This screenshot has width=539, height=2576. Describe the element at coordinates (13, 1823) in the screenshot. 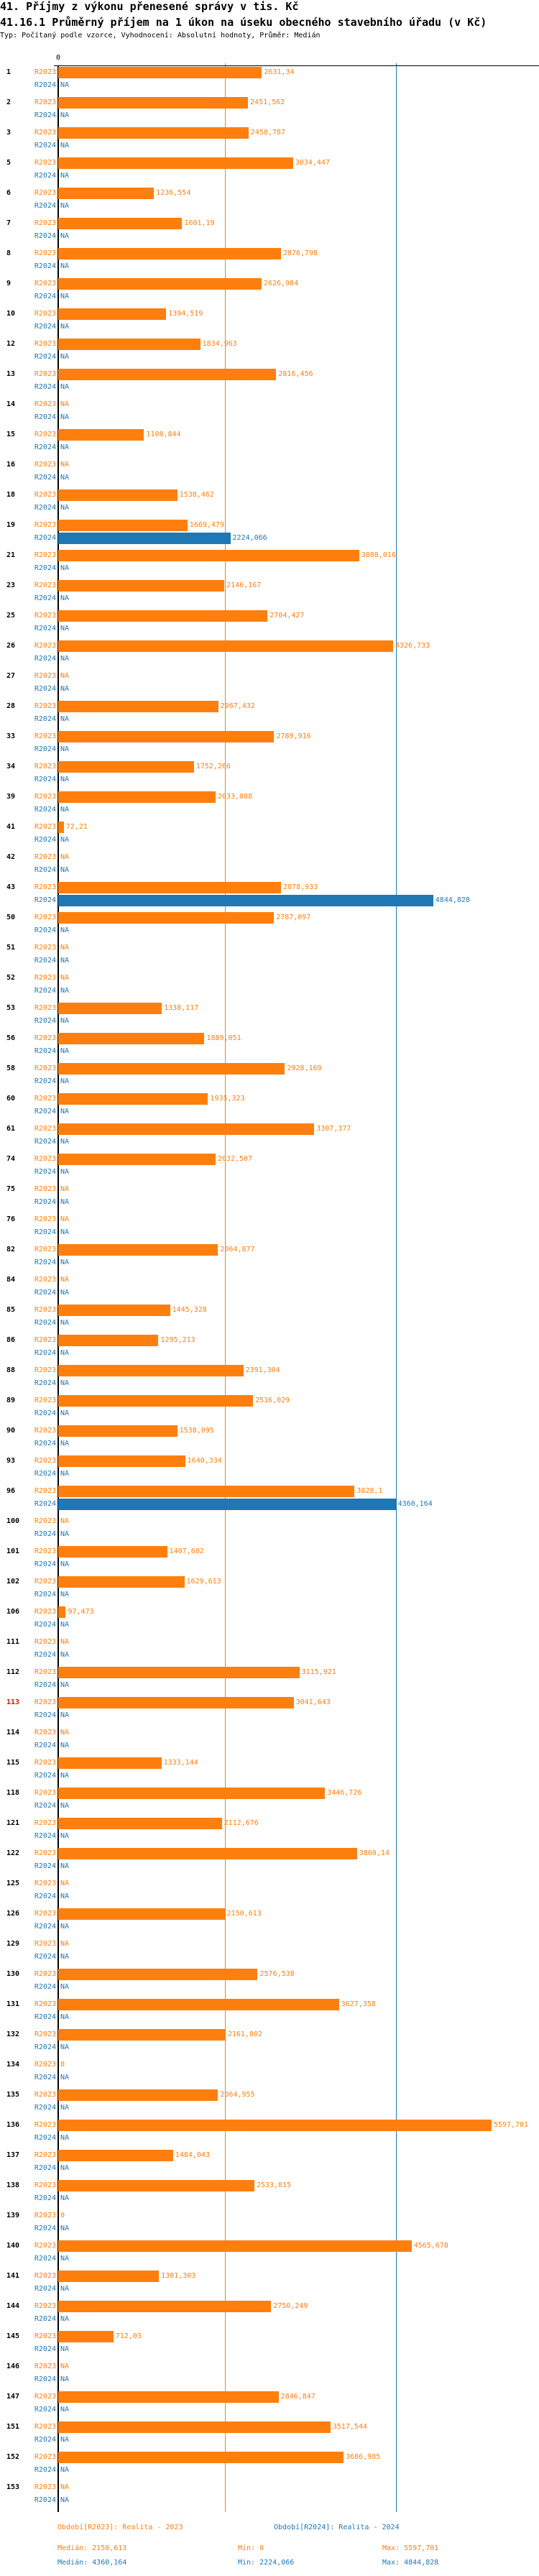

I see `category-label: 121` at that location.